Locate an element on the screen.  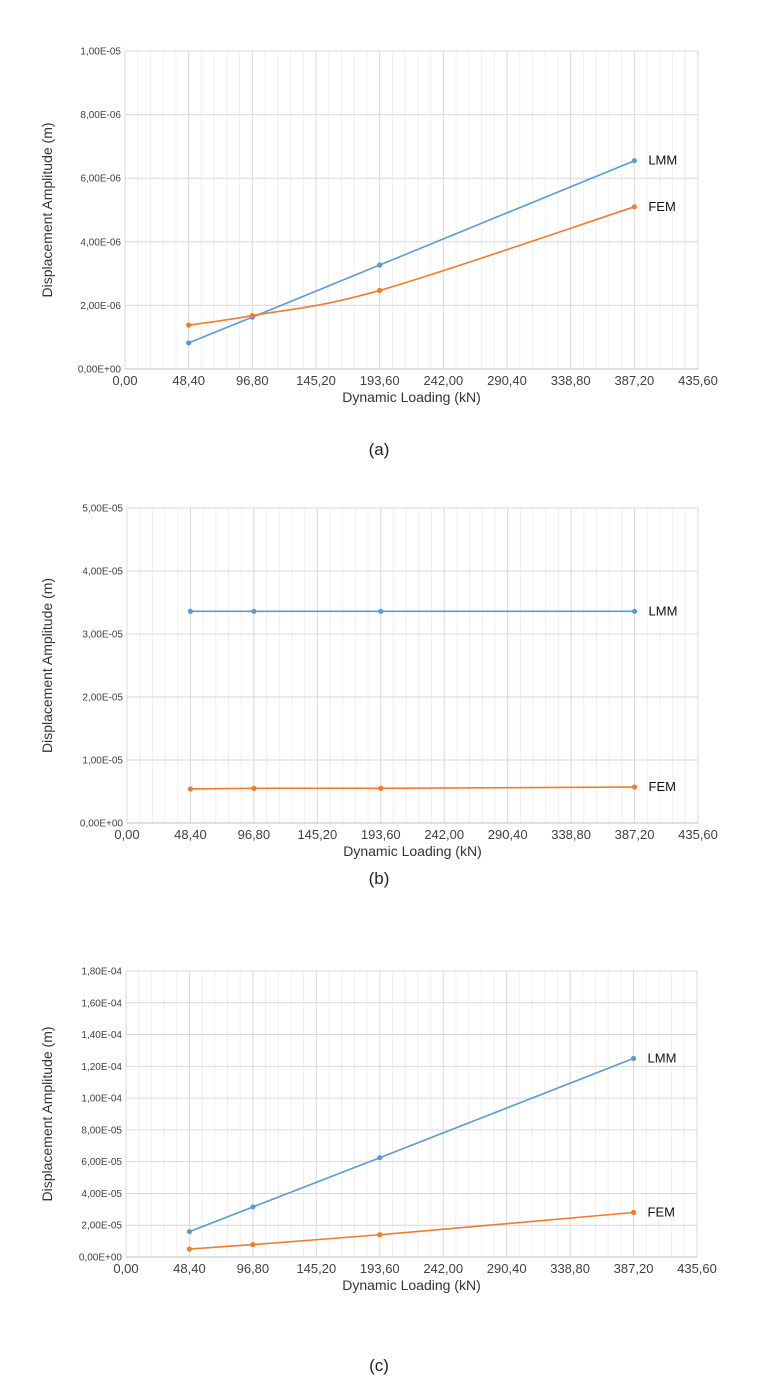
chart-caption-c: (c) is located at coordinates (379, 1365).